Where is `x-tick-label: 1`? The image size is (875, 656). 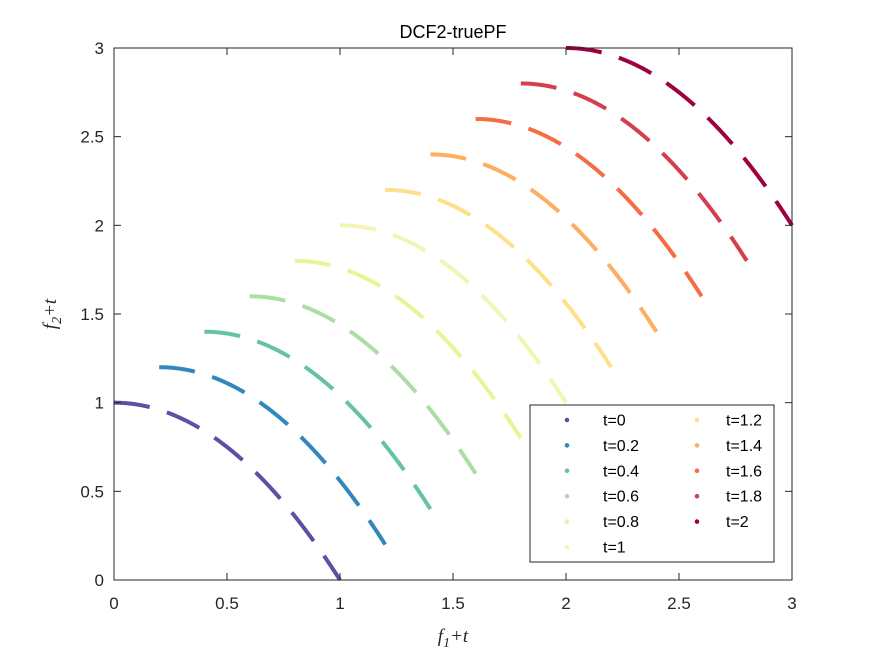
x-tick-label: 1 is located at coordinates (339, 603).